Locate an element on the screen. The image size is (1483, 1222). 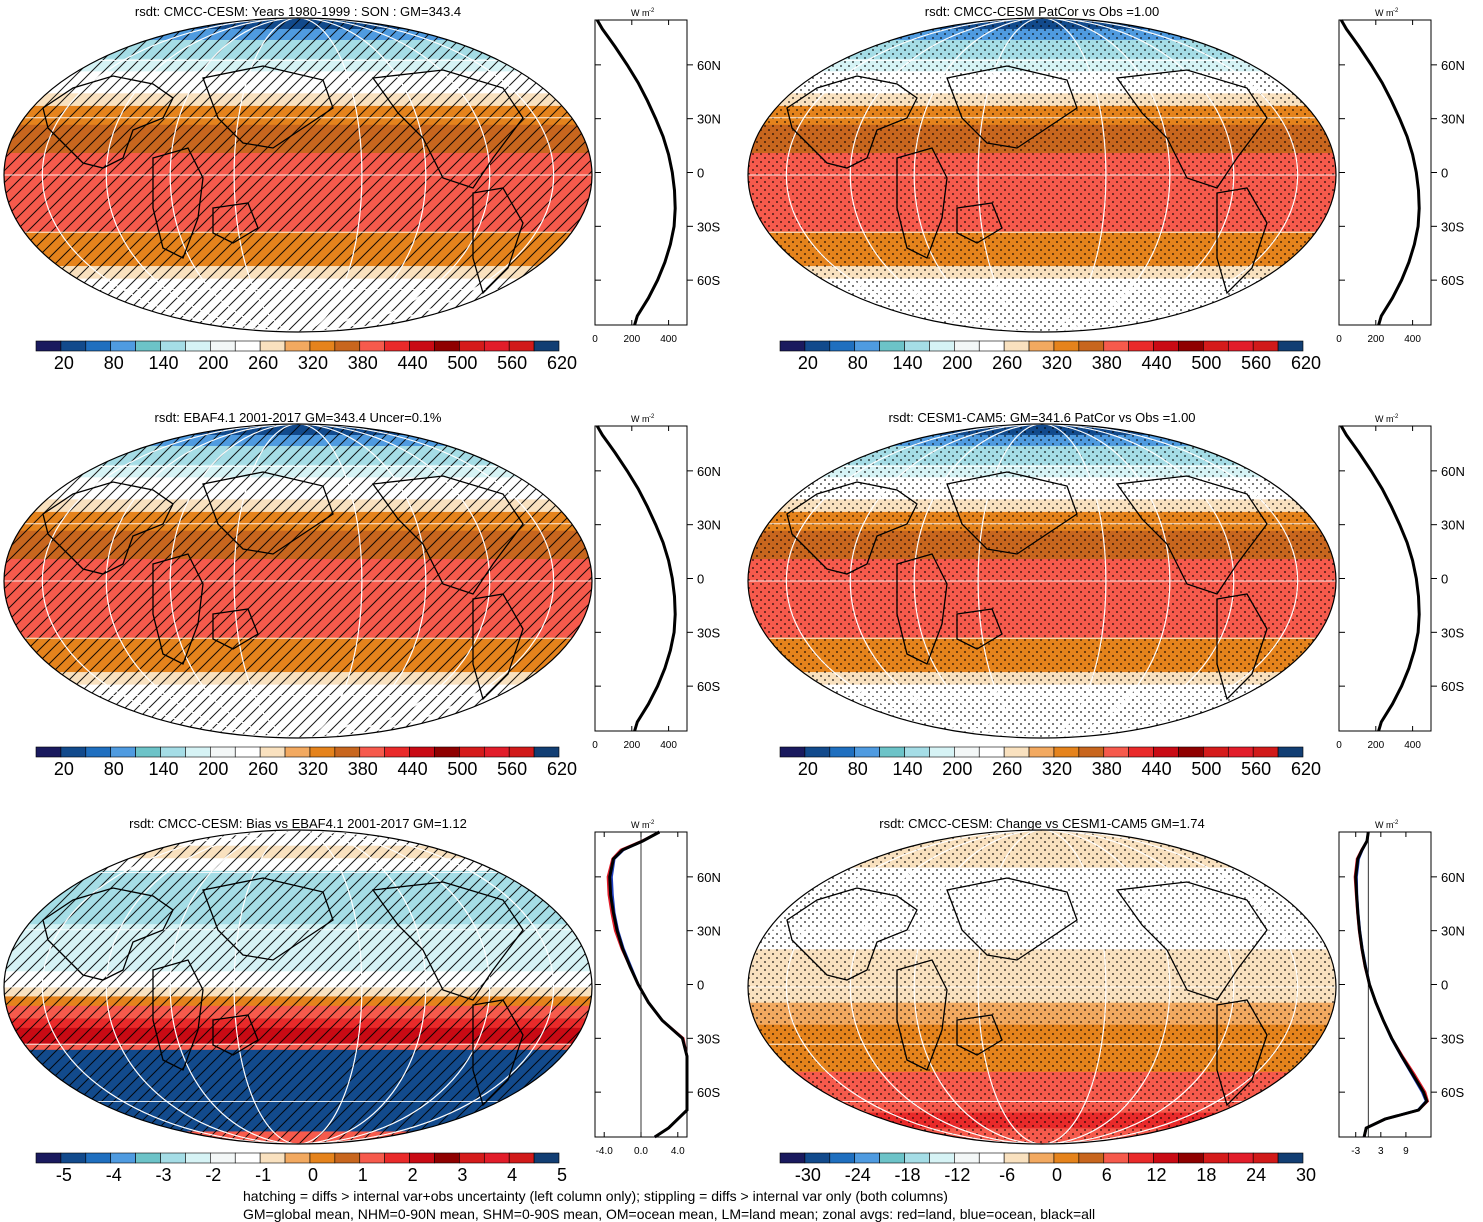
zonal-line-ocean is located at coordinates (1391, 984).